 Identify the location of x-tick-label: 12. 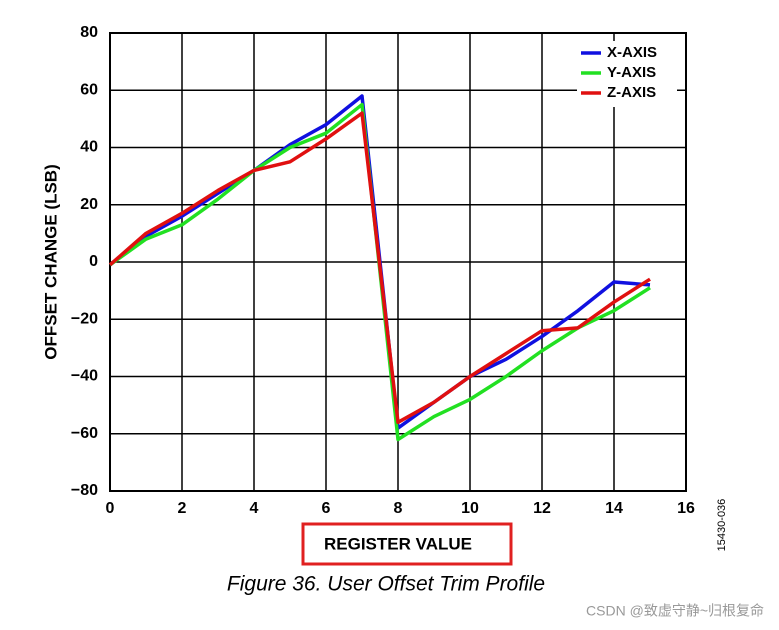
(542, 508).